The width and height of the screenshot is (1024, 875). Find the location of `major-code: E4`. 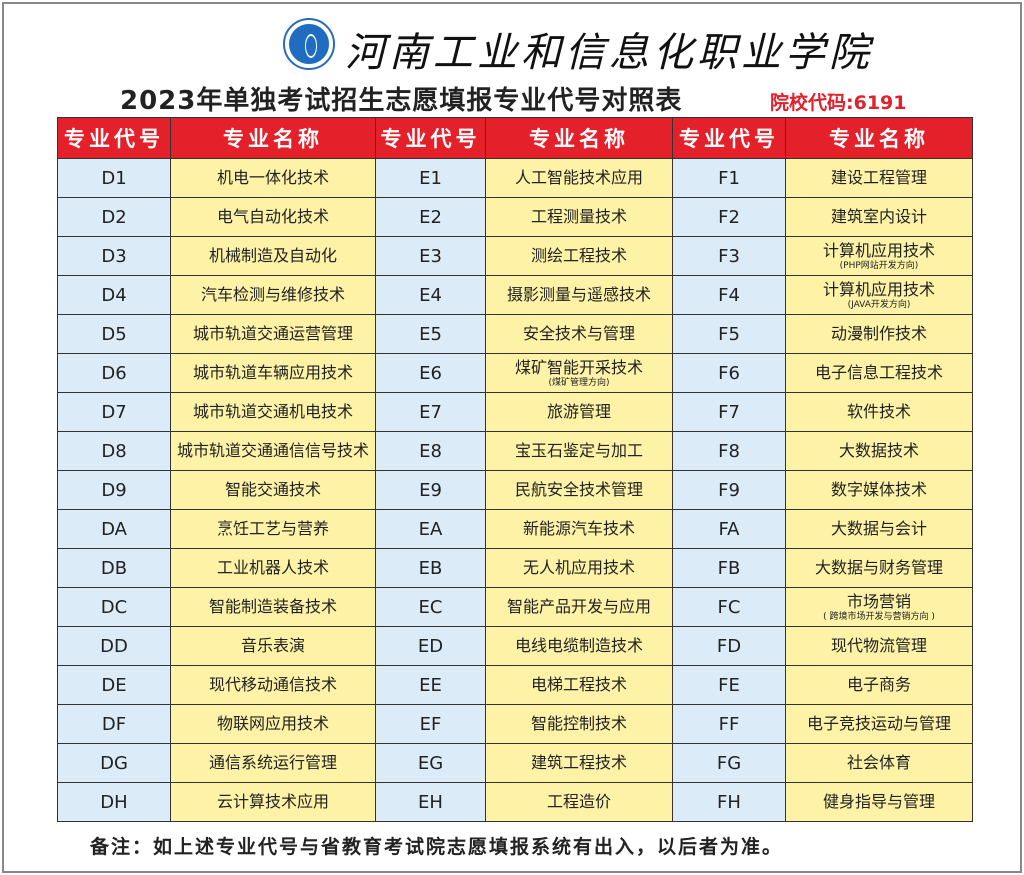

major-code: E4 is located at coordinates (430, 295).